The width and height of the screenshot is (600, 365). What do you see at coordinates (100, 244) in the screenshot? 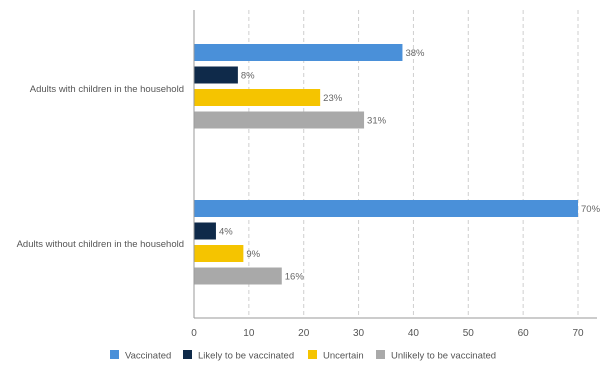
I see `category-label: Adults without children in the household` at bounding box center [100, 244].